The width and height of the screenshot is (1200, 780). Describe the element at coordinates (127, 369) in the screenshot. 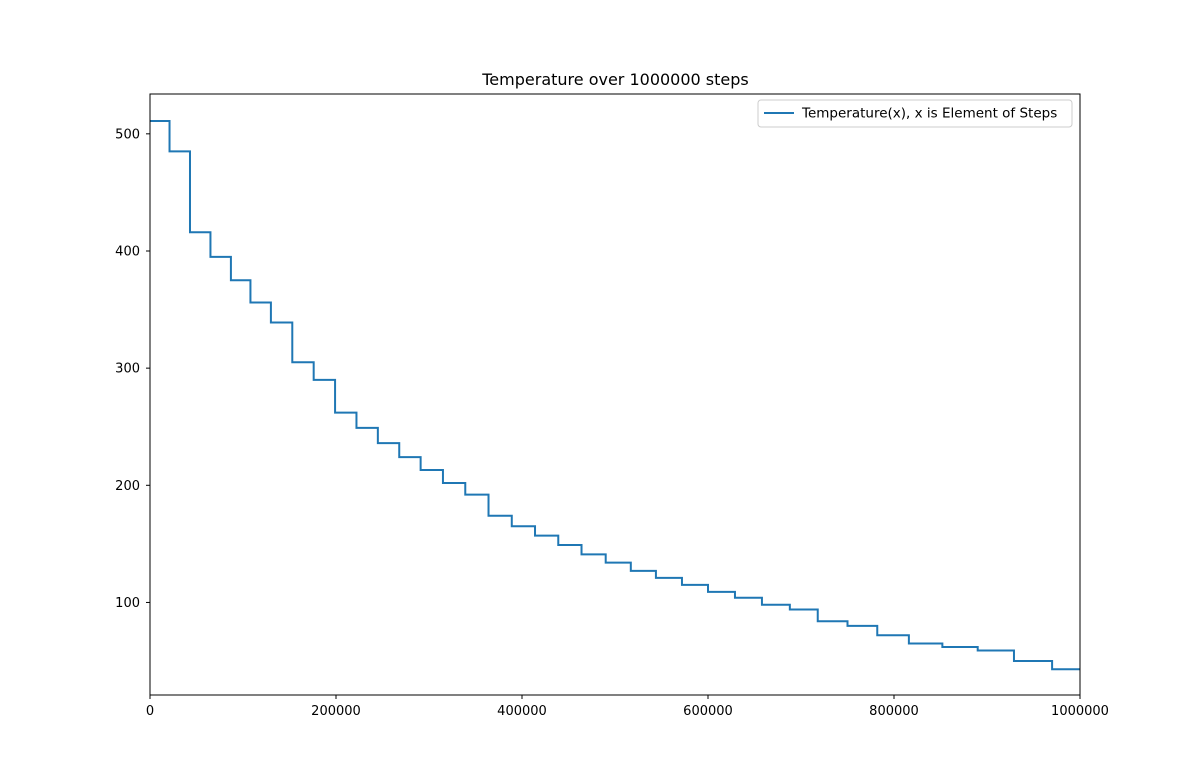

I see `y-tick-label: 300` at that location.